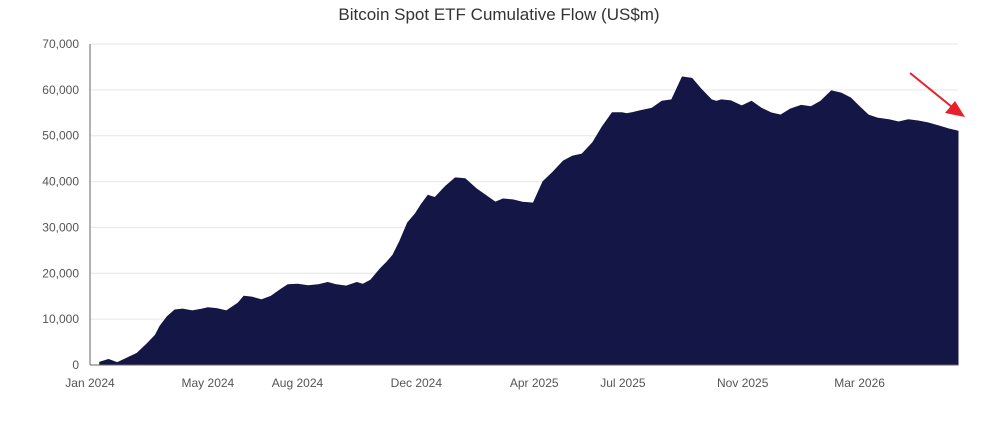 The height and width of the screenshot is (422, 1006). Describe the element at coordinates (60, 182) in the screenshot. I see `y-tick-label: 40,000` at that location.